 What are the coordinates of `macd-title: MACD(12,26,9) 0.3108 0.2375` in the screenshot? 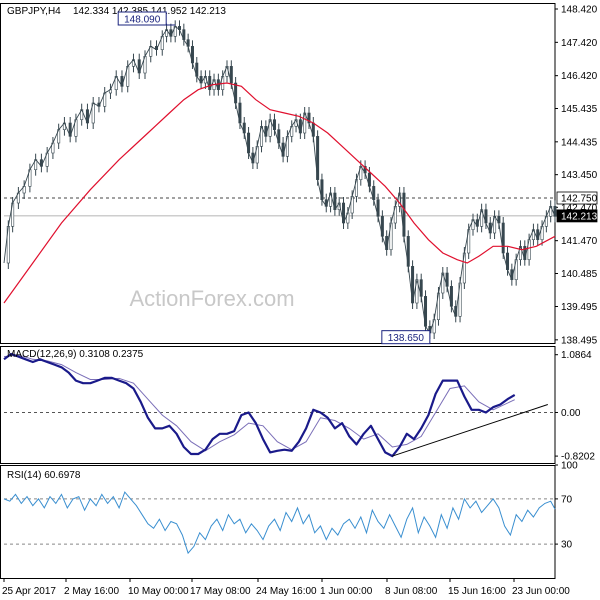 It's located at (75, 354).